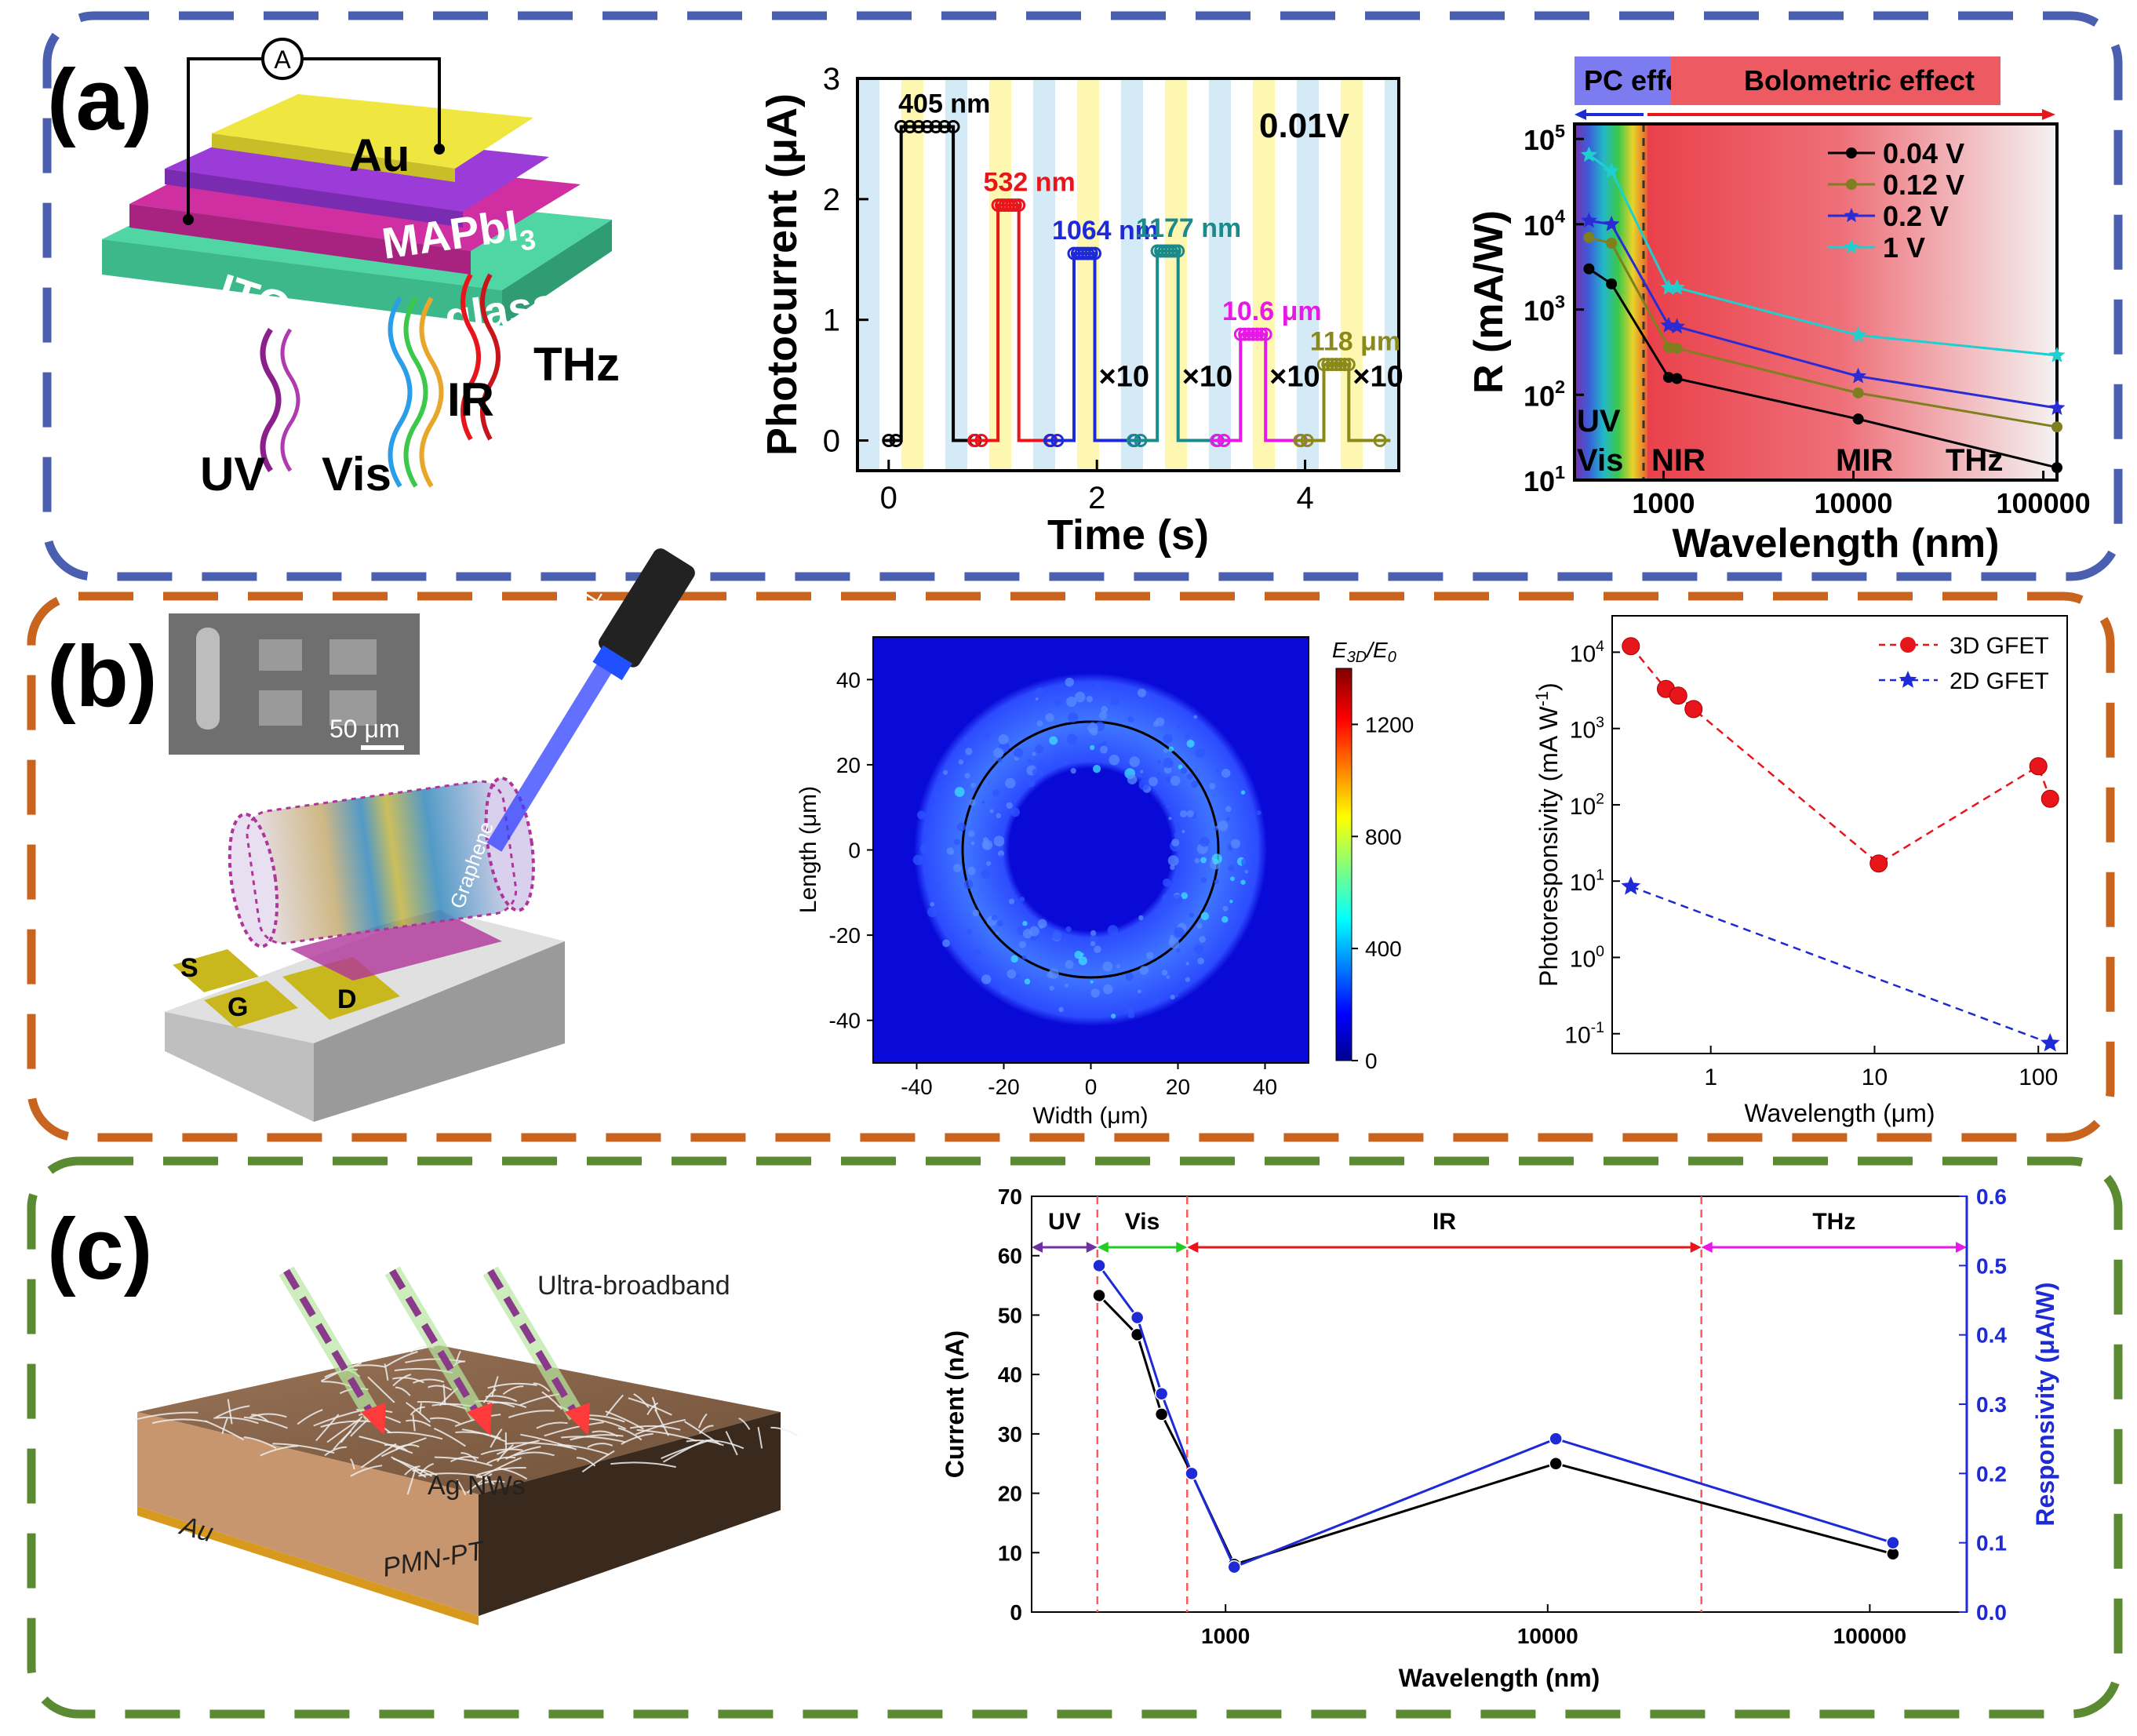  I want to click on uv-wave-icon, so click(271, 400).